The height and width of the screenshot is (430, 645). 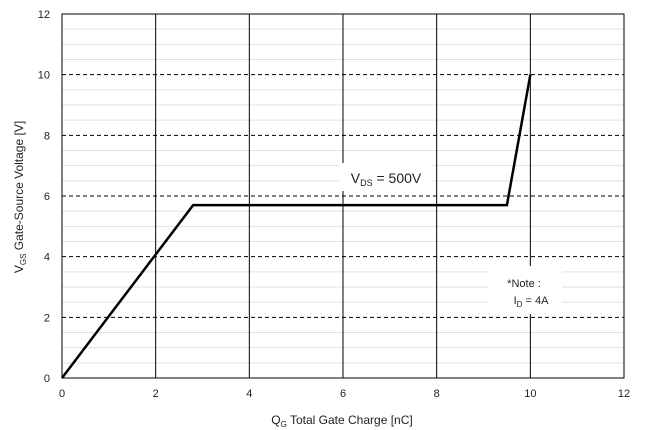 I want to click on y-tick-label: 4, so click(x=47, y=258).